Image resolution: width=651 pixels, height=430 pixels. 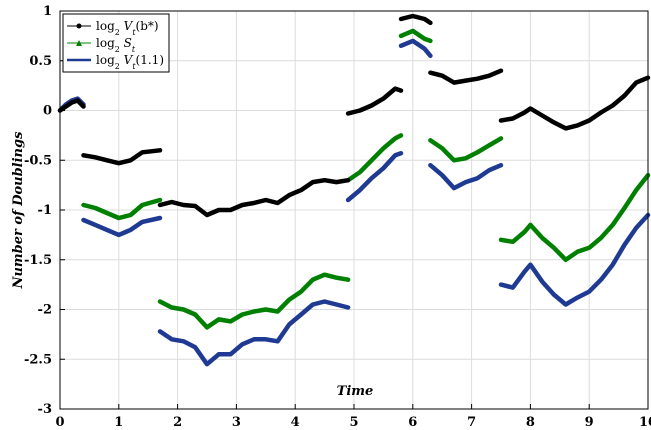 What do you see at coordinates (18, 210) in the screenshot?
I see `y-axis-title: Number of Doublings` at bounding box center [18, 210].